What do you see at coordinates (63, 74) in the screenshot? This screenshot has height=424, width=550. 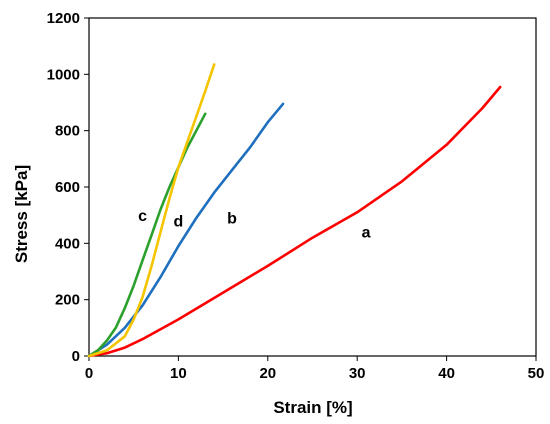 I see `y-tick-label: 1000` at bounding box center [63, 74].